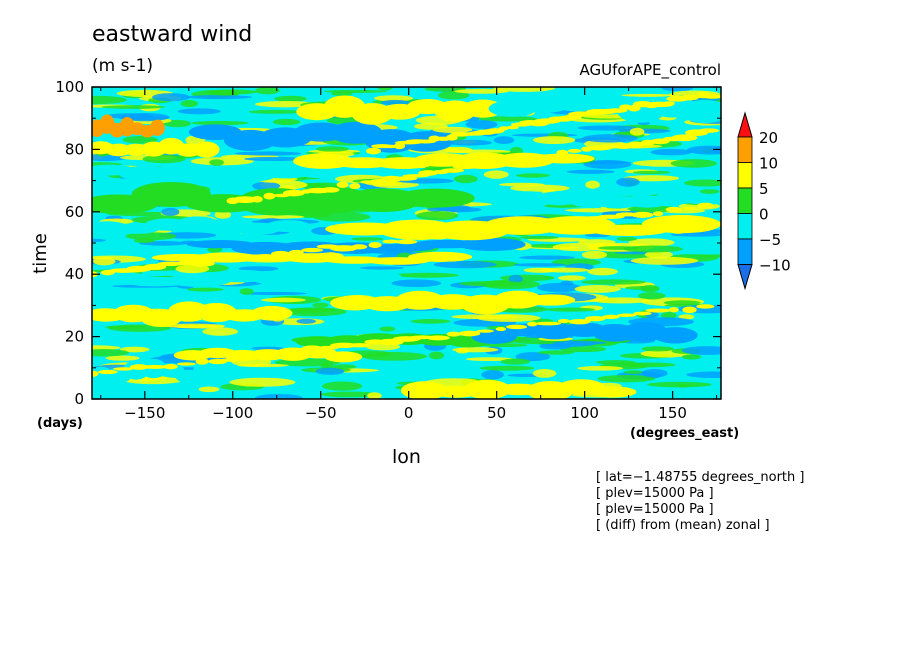  Describe the element at coordinates (764, 215) in the screenshot. I see `colorbar-label: 0` at that location.